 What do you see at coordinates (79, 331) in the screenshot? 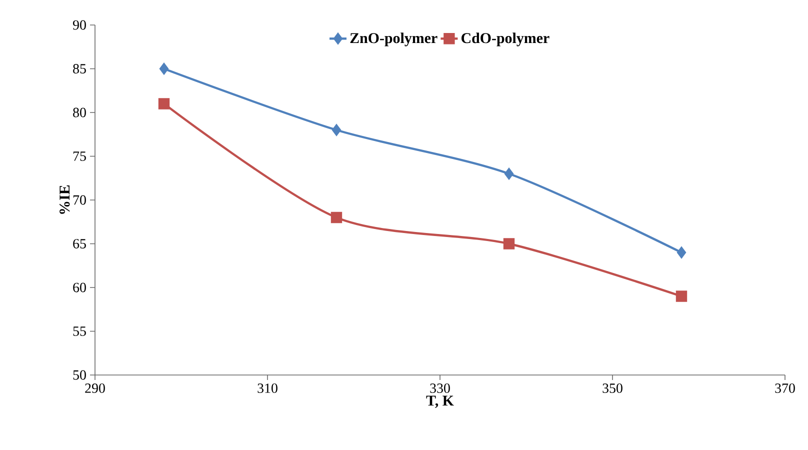
I see `y-tick-label: 55` at bounding box center [79, 331].